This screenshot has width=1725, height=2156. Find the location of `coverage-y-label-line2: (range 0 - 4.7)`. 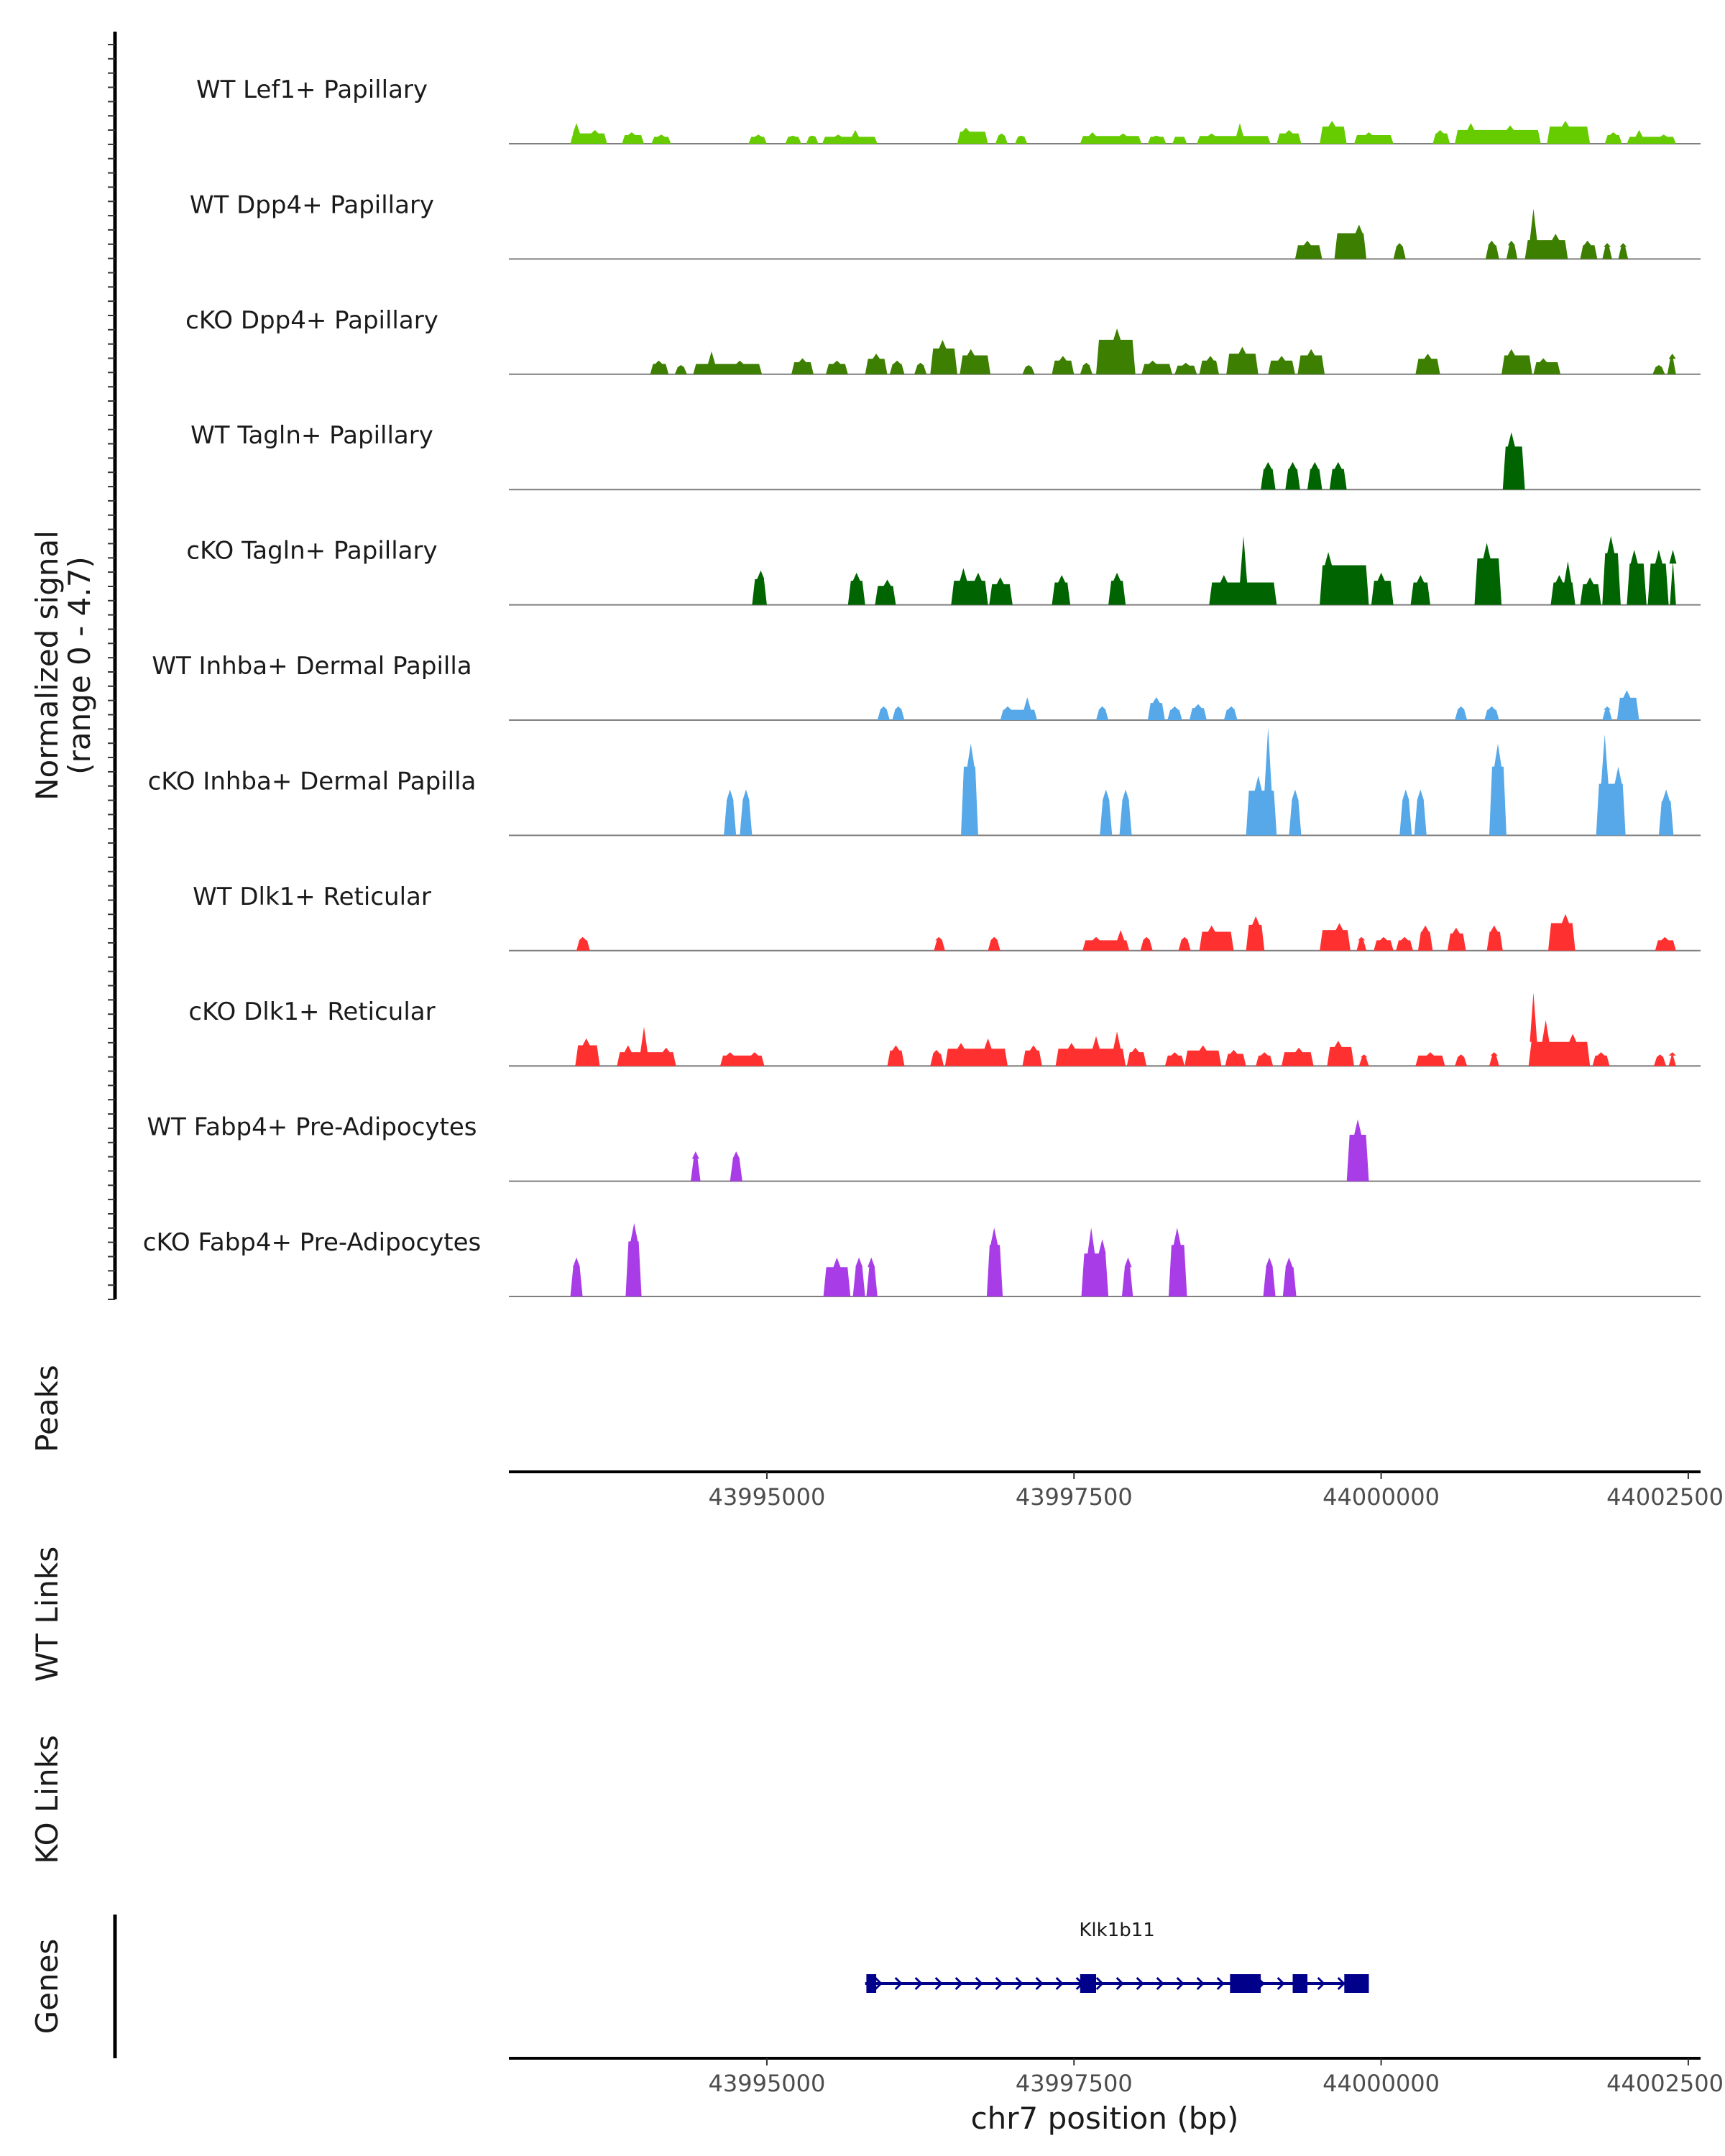

coverage-y-label-line2: (range 0 - 4.7) is located at coordinates (79, 665).